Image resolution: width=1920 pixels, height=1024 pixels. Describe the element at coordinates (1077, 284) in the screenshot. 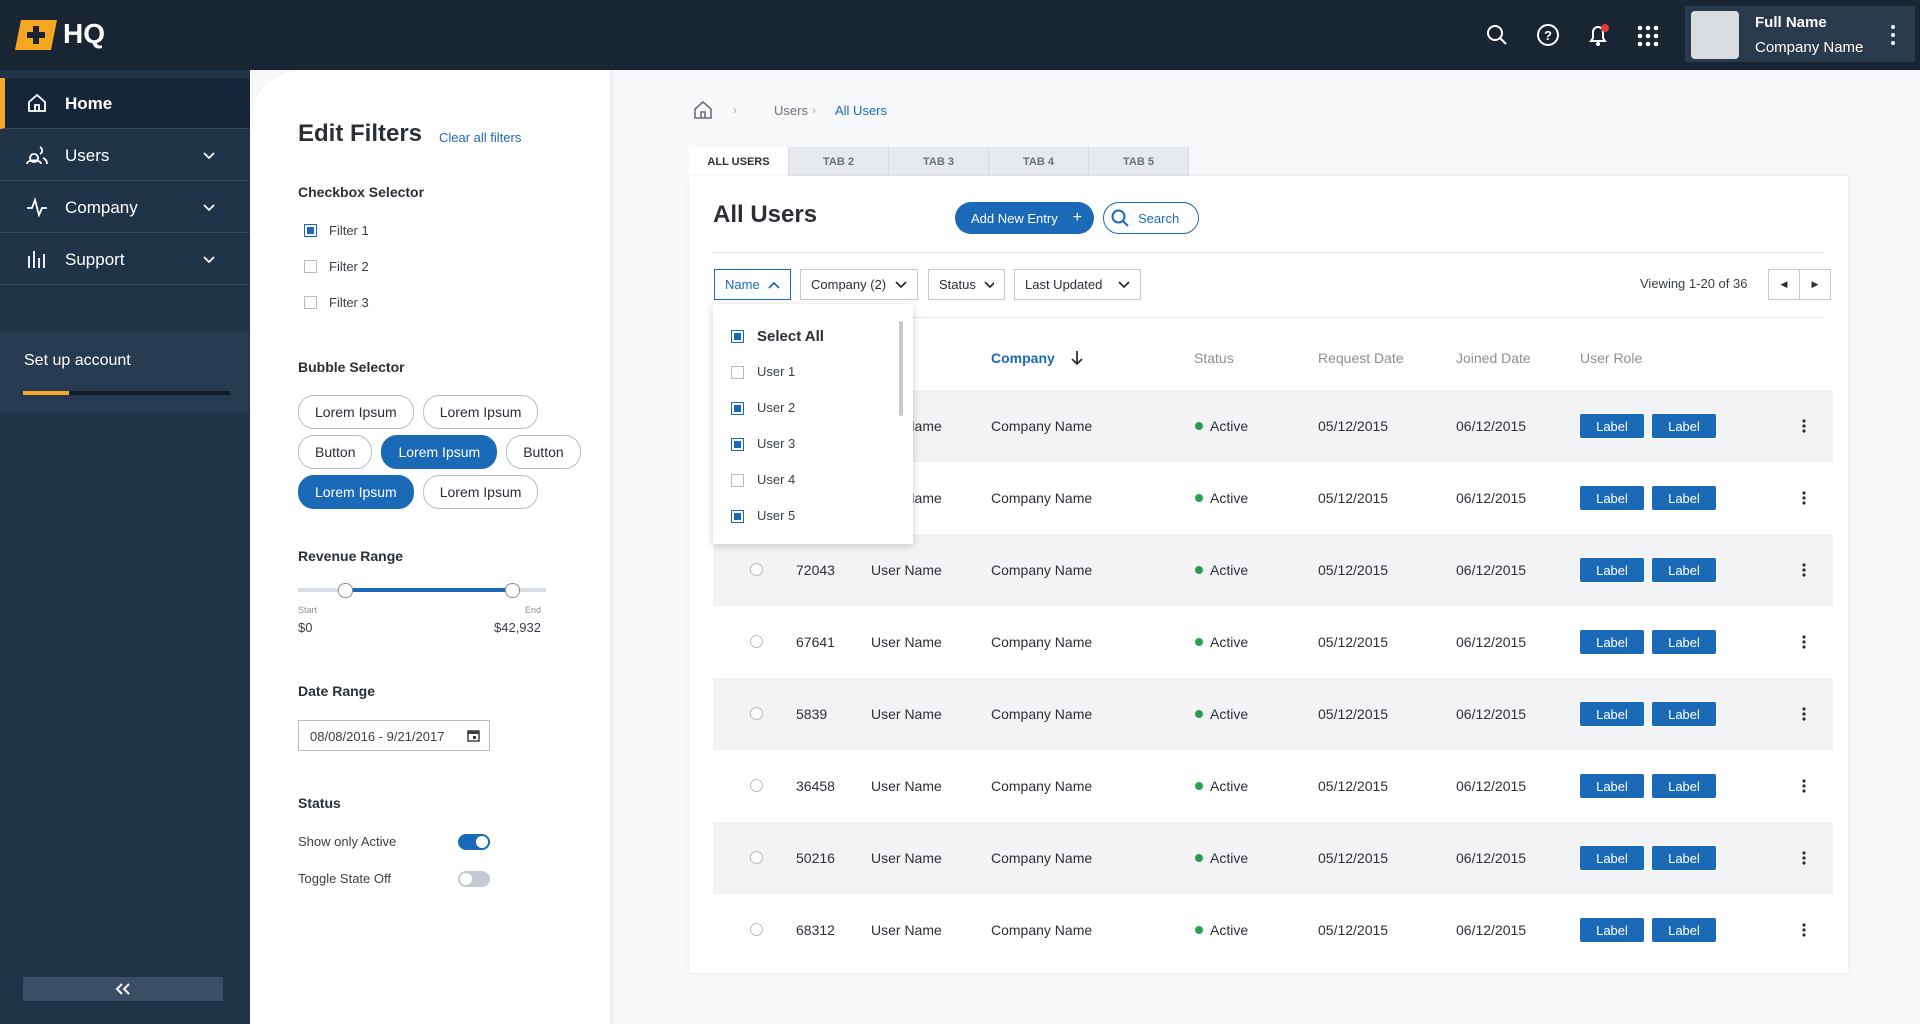

I see `filter-dropdown: Last Updated` at that location.